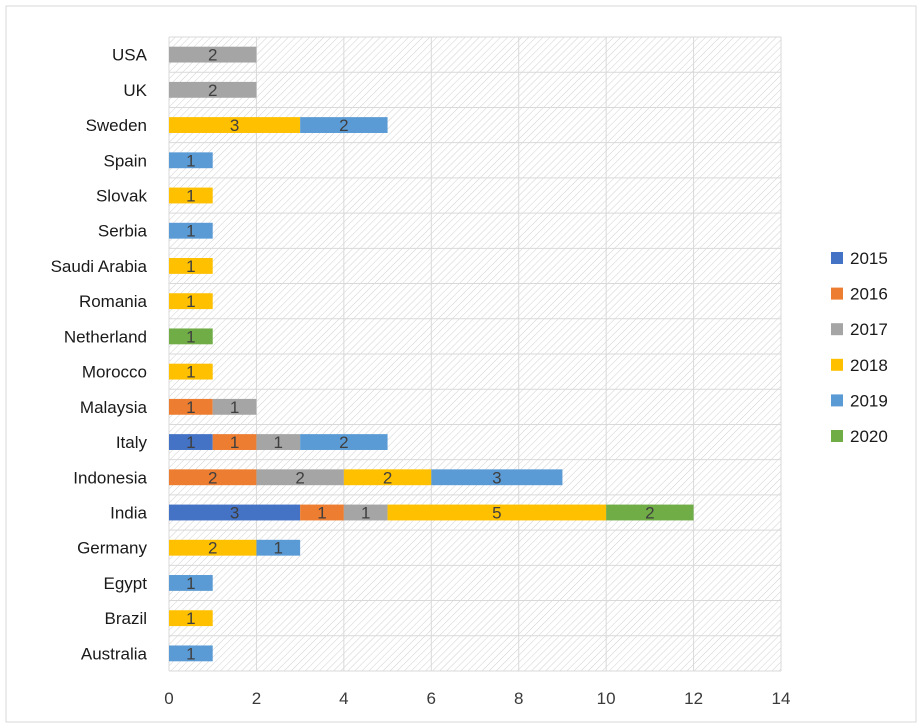 Image resolution: width=922 pixels, height=728 pixels. Describe the element at coordinates (365, 513) in the screenshot. I see `data-label-india-2017: 1` at that location.